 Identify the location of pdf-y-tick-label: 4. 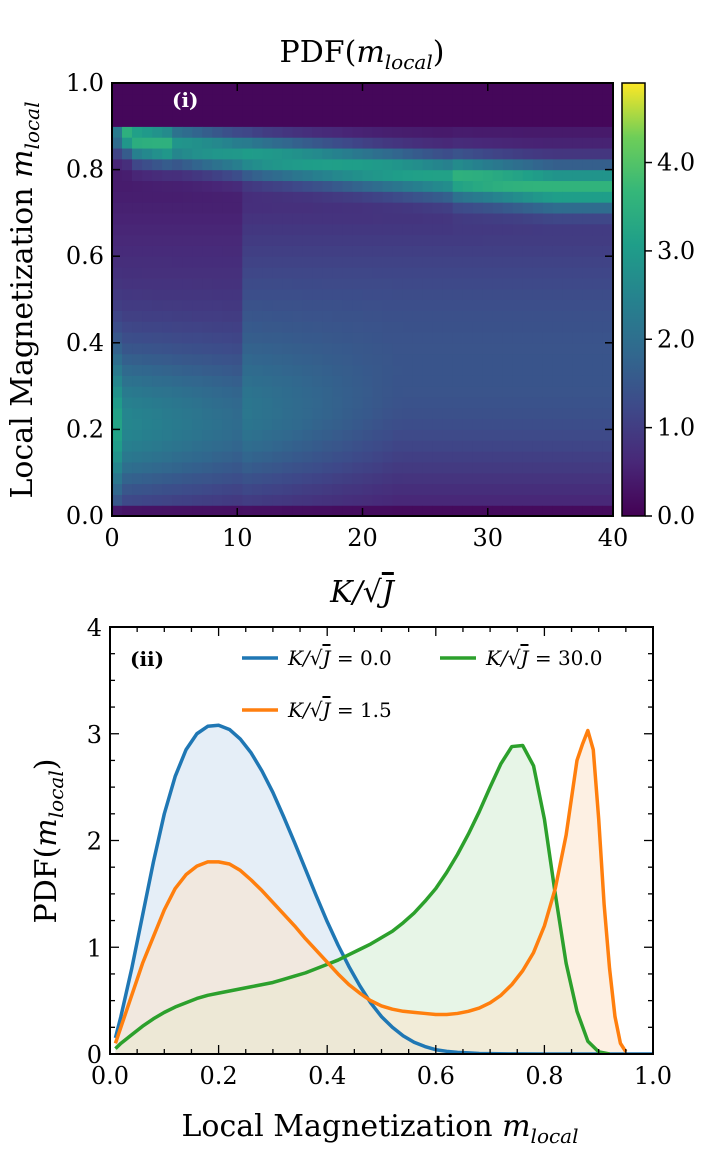
(94, 628).